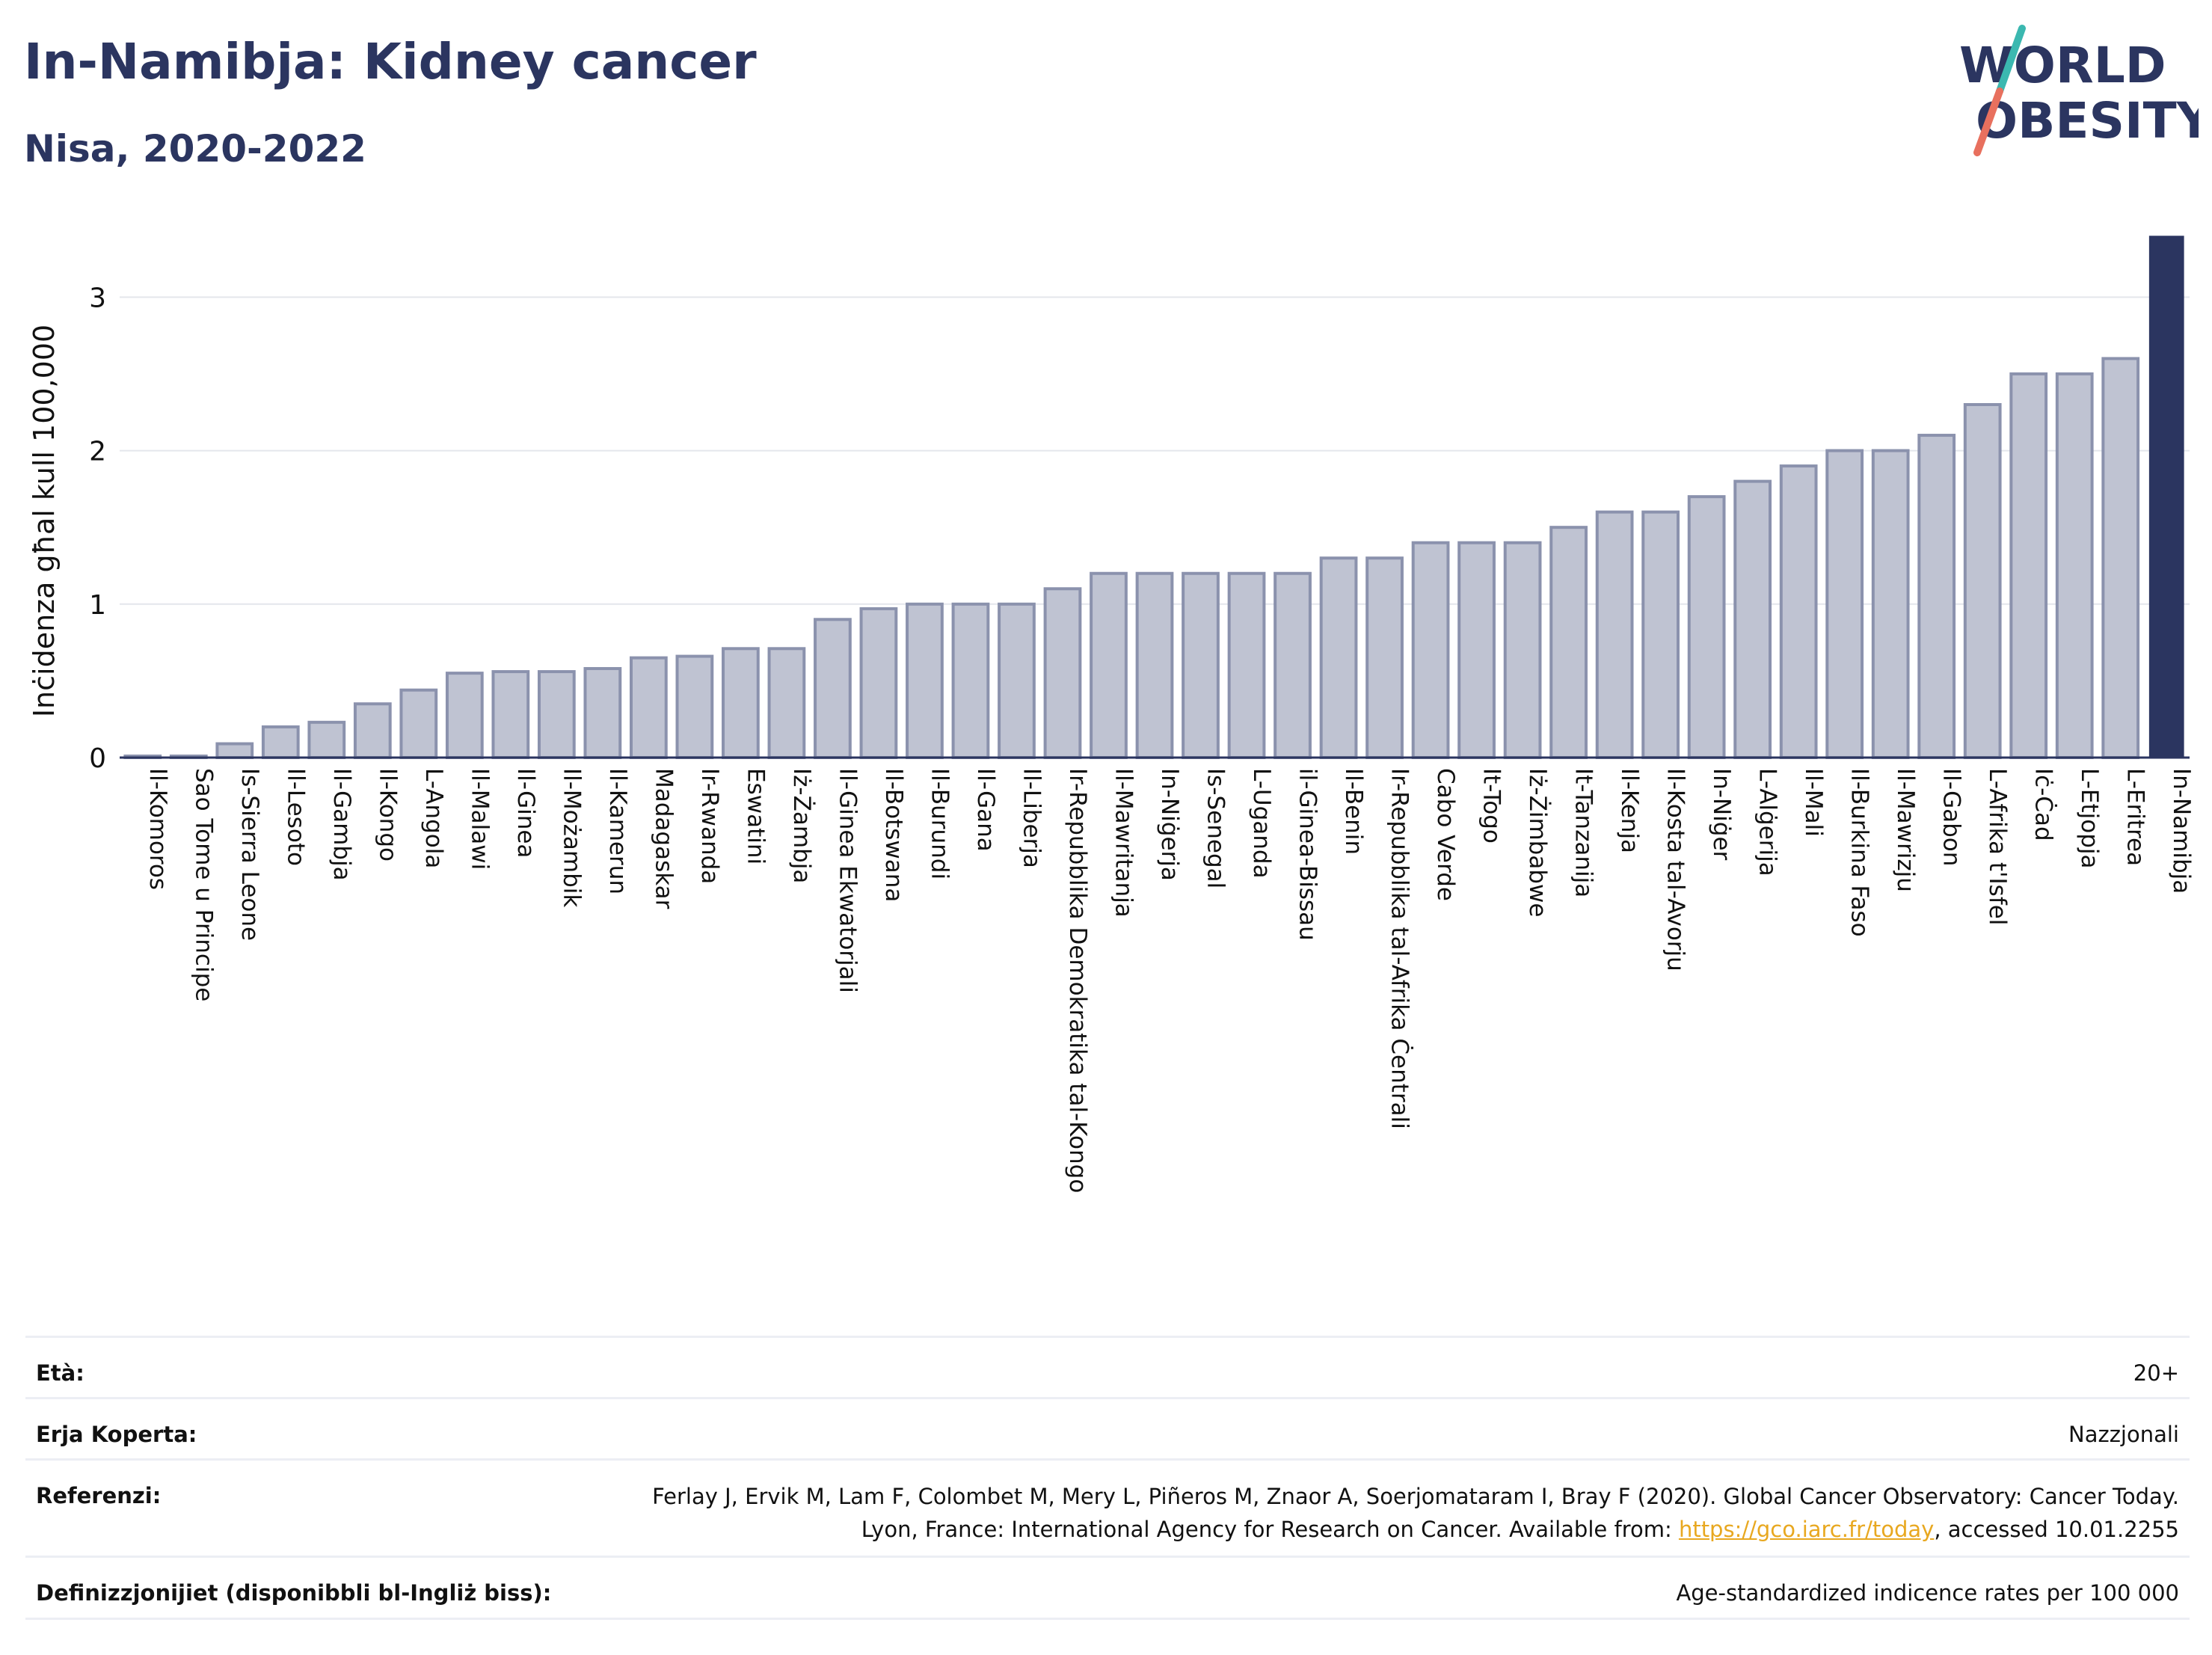 The height and width of the screenshot is (1655, 2212). I want to click on x-tick-label: In-Niġer, so click(1722, 814).